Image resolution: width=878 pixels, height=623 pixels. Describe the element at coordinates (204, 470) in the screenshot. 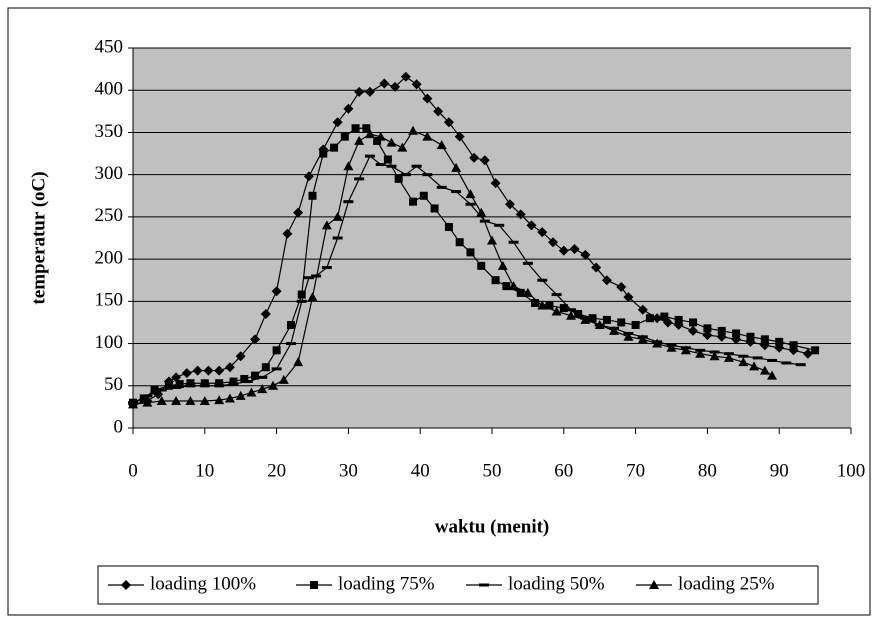

I see `x-tick-label: 10` at that location.